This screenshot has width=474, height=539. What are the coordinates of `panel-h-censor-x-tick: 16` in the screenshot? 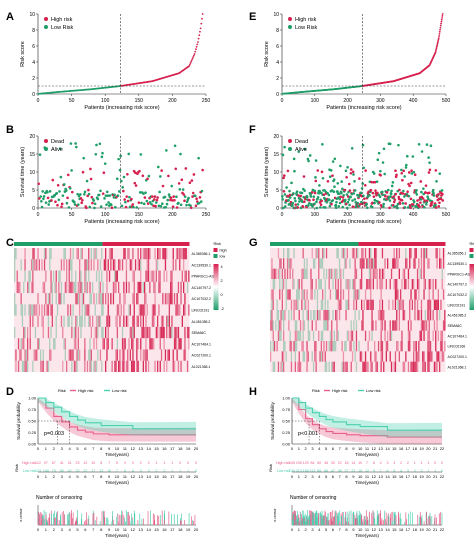 It's located at (401, 529).